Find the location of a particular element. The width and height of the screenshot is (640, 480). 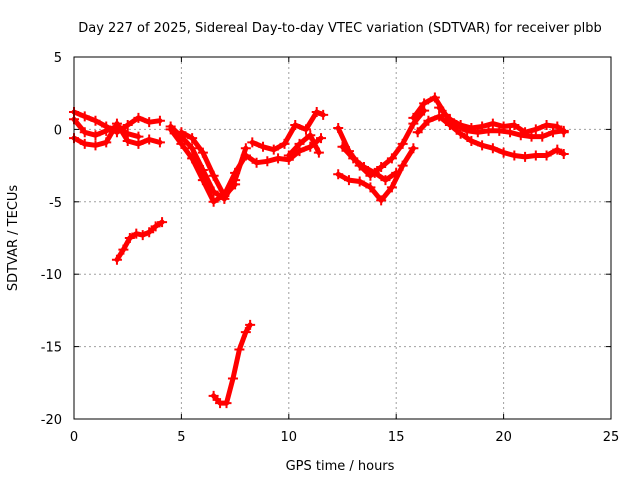

y-tick-label: 0 is located at coordinates (58, 130).